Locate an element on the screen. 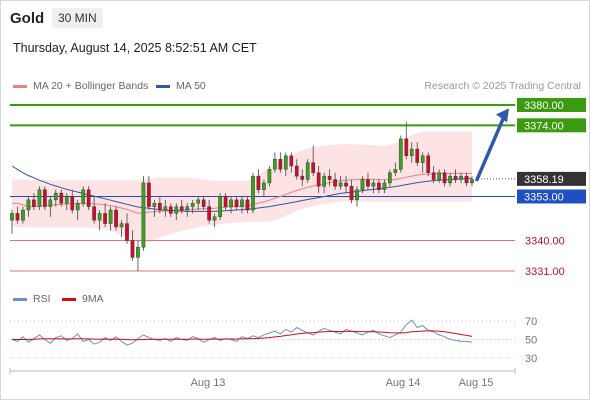  level-tag-3380.00 is located at coordinates (551, 105).